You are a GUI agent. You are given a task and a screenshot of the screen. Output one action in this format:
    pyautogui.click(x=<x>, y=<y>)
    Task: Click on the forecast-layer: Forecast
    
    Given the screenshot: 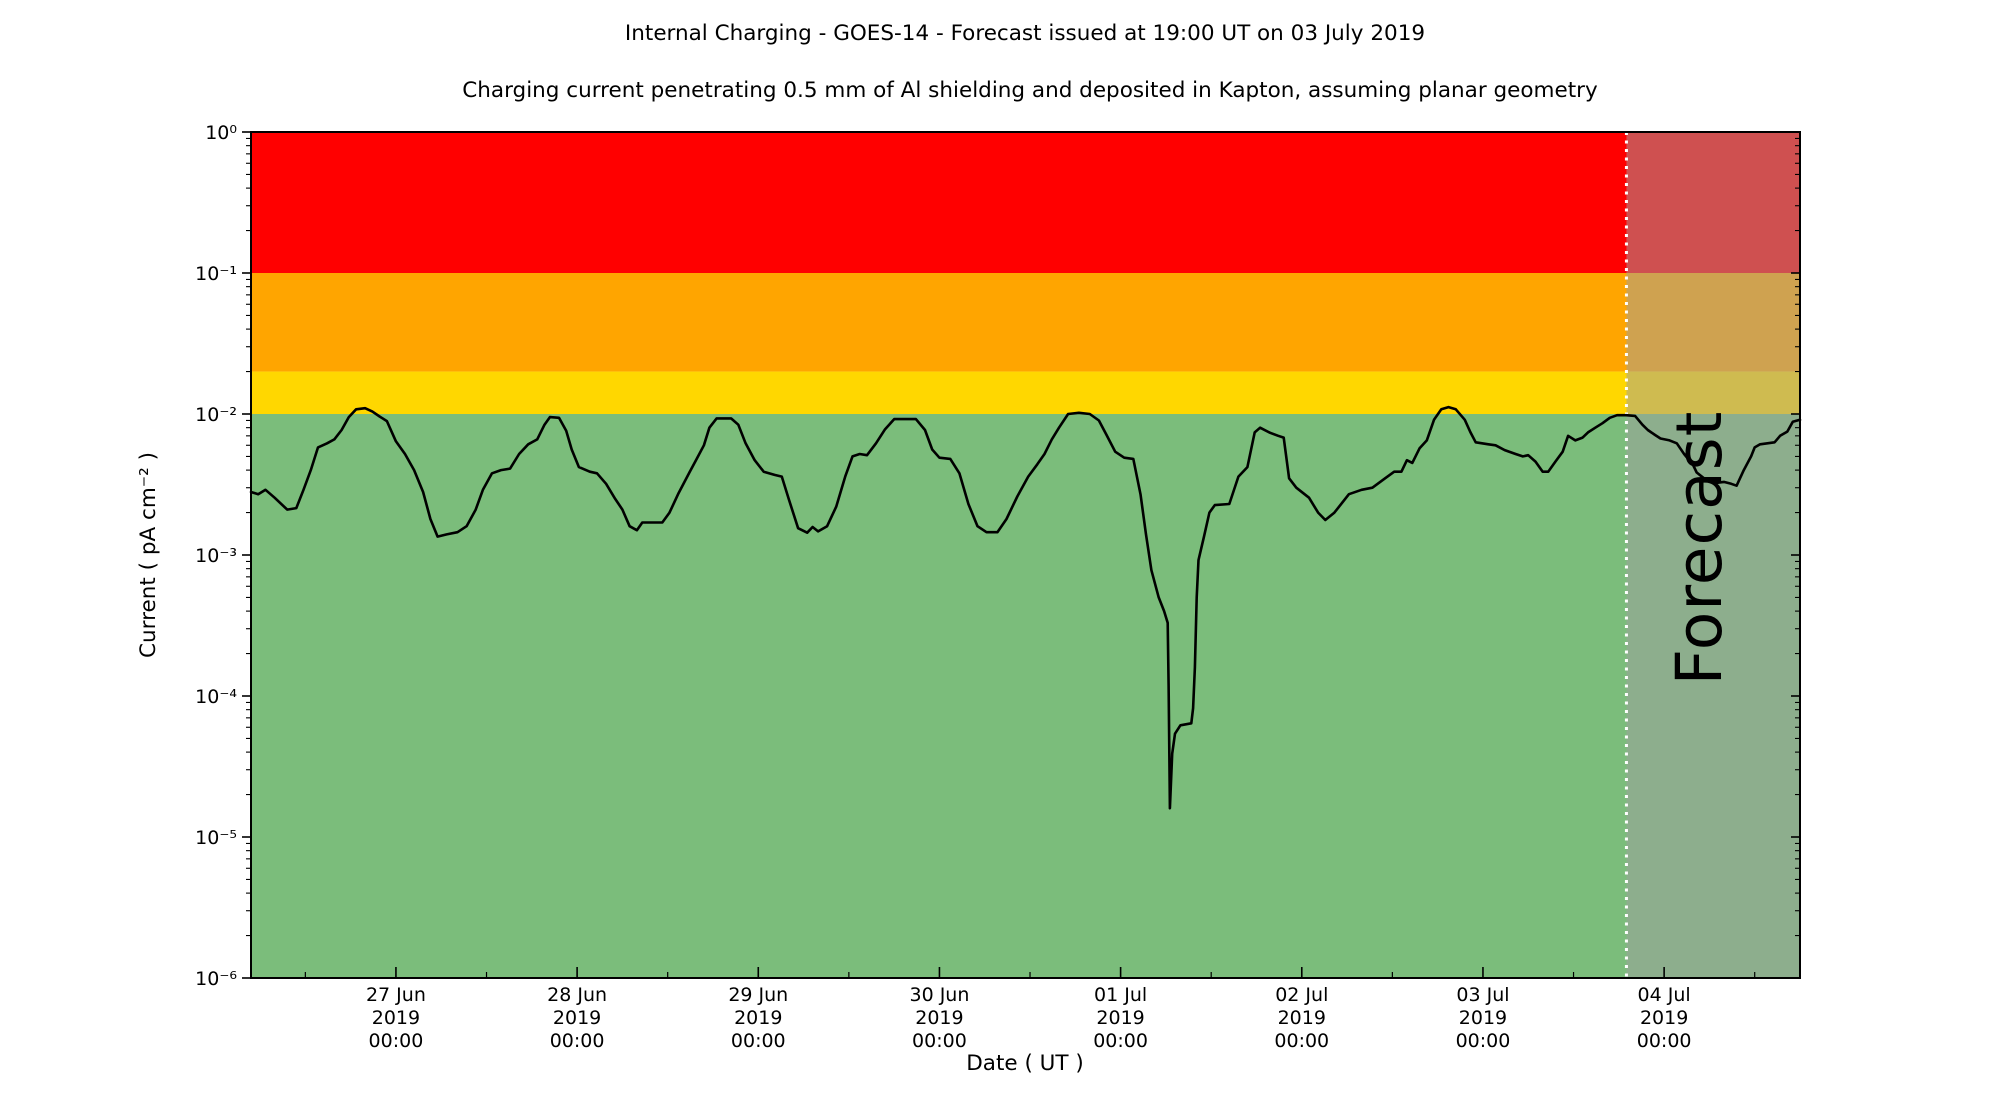 What is the action you would take?
    pyautogui.click(x=1712, y=555)
    